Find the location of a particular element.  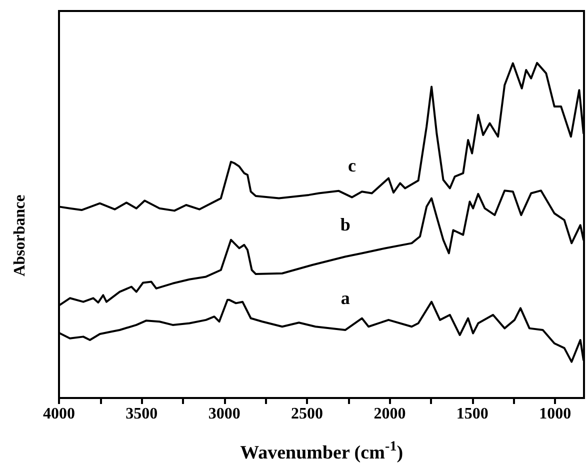

x-tick-label: 2000 is located at coordinates (390, 414).